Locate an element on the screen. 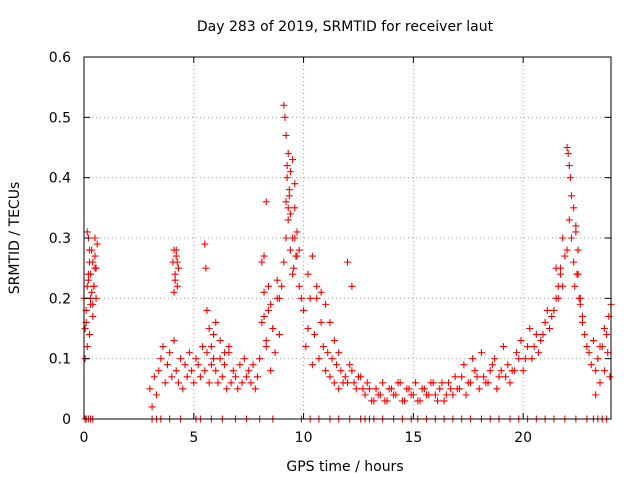 This screenshot has height=480, width=640. x-tick-label: 0 is located at coordinates (84, 438).